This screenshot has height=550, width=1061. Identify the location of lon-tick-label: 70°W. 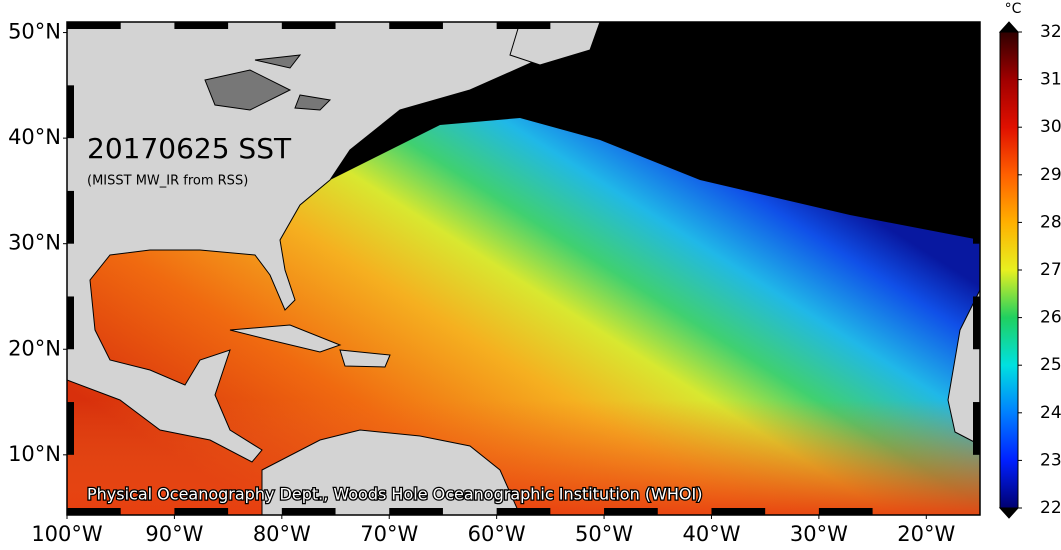
(389, 534).